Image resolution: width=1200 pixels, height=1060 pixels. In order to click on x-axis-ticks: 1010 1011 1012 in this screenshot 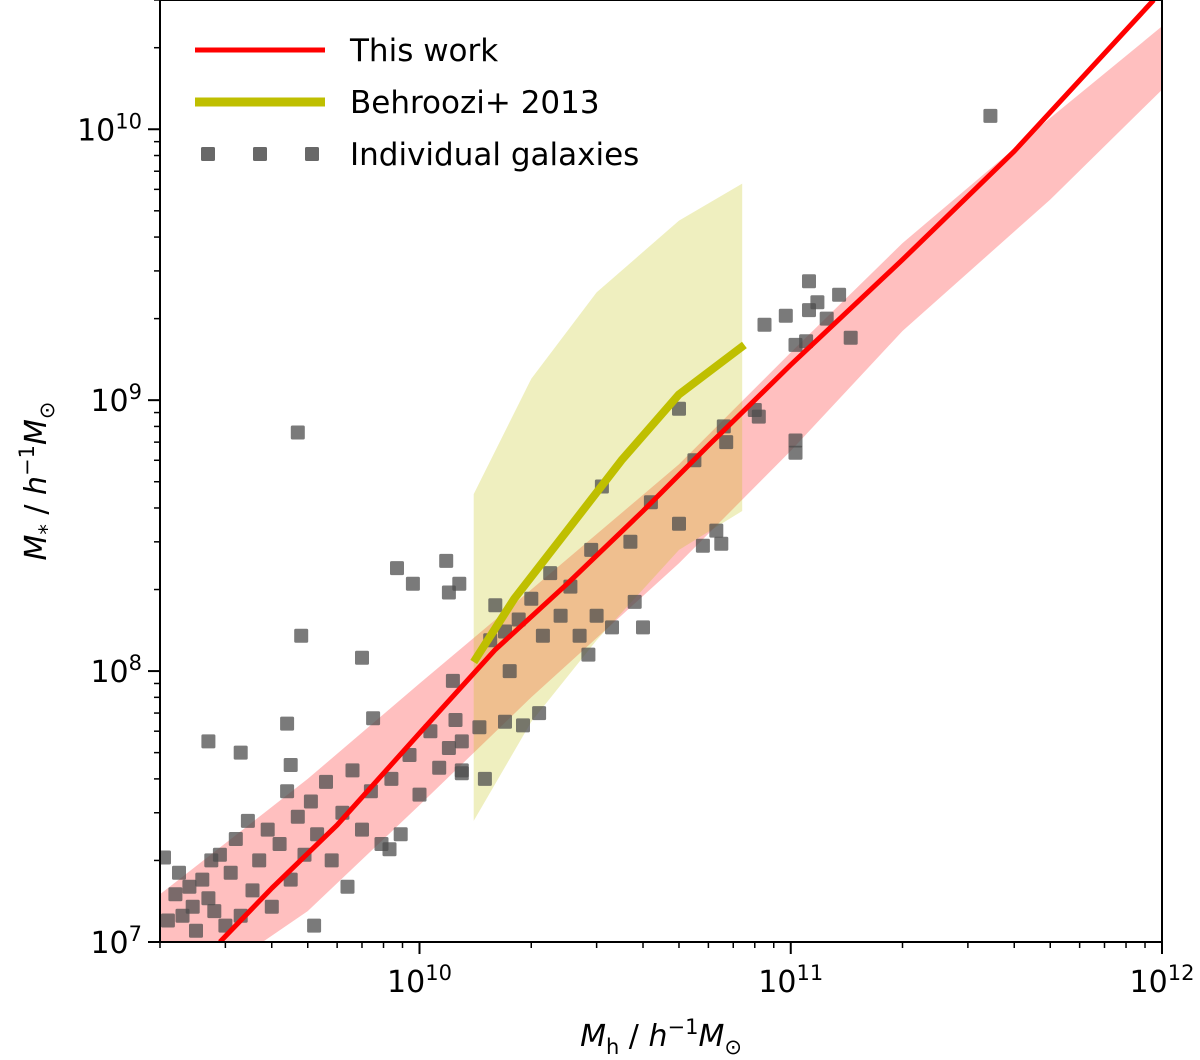, I will do `click(677, 971)`.